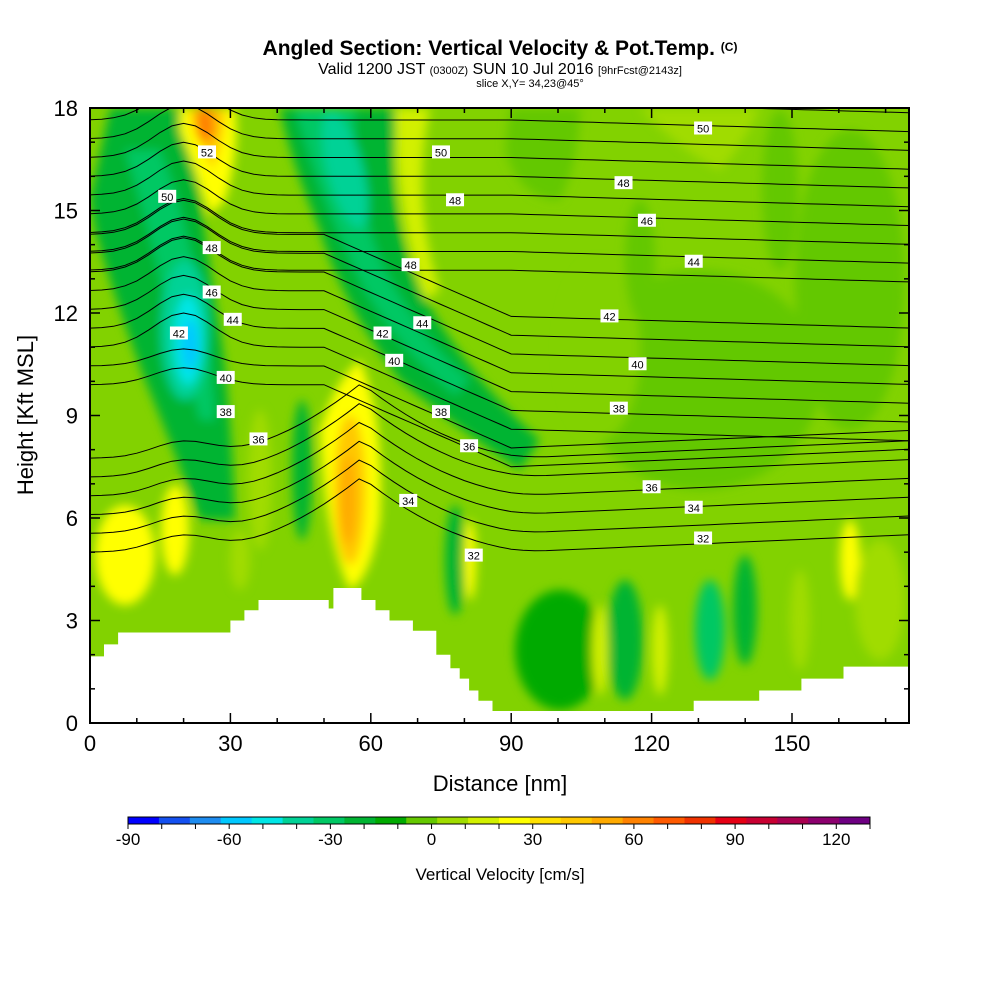 This screenshot has height=1000, width=1000. What do you see at coordinates (72, 723) in the screenshot?
I see `y-tick-label: 0` at bounding box center [72, 723].